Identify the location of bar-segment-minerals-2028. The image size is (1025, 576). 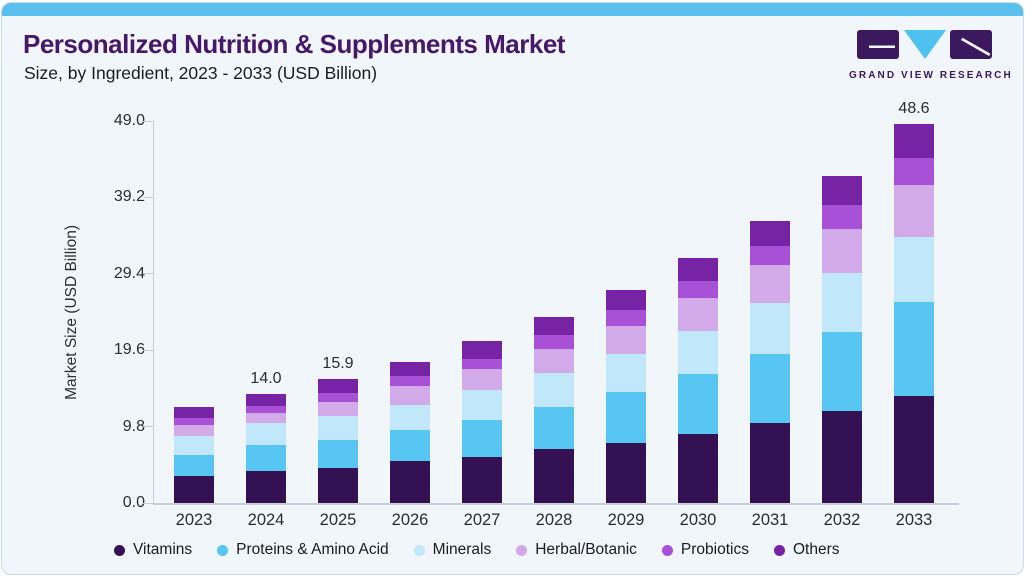
(554, 390).